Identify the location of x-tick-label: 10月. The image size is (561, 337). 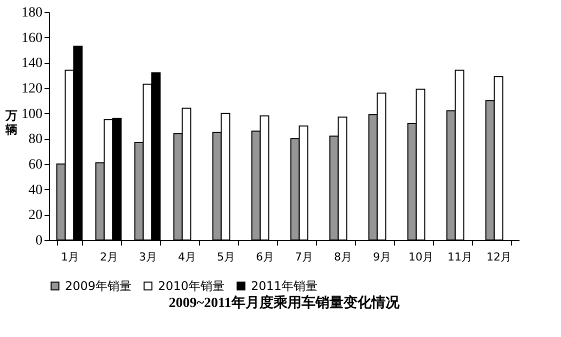
(421, 257).